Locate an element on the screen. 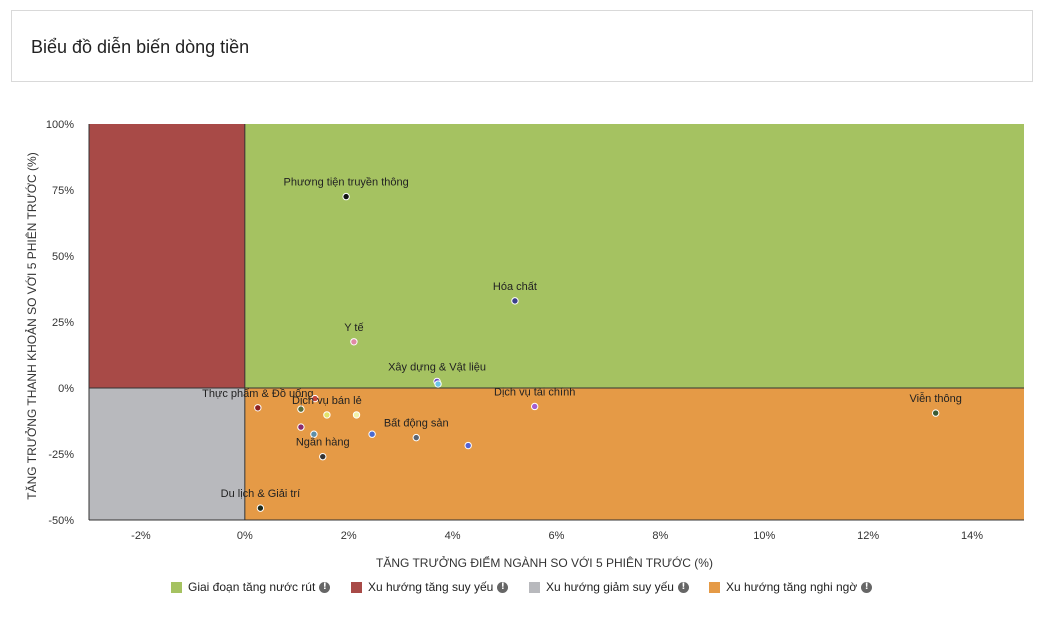 The width and height of the screenshot is (1053, 632). data-label: Phương tiện truyền thông is located at coordinates (345, 183).